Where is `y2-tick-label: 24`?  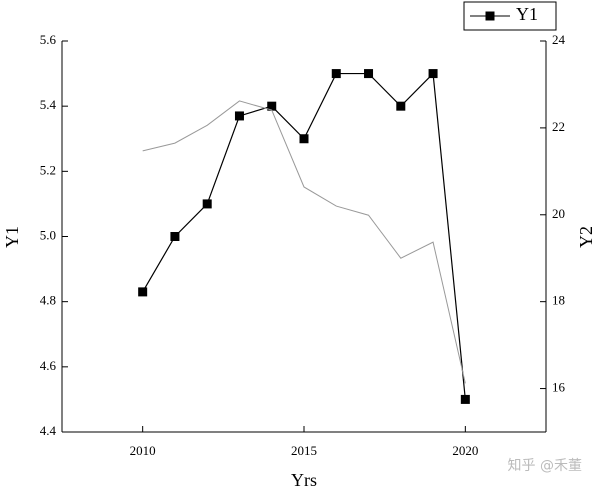
y2-tick-label: 24 is located at coordinates (559, 39).